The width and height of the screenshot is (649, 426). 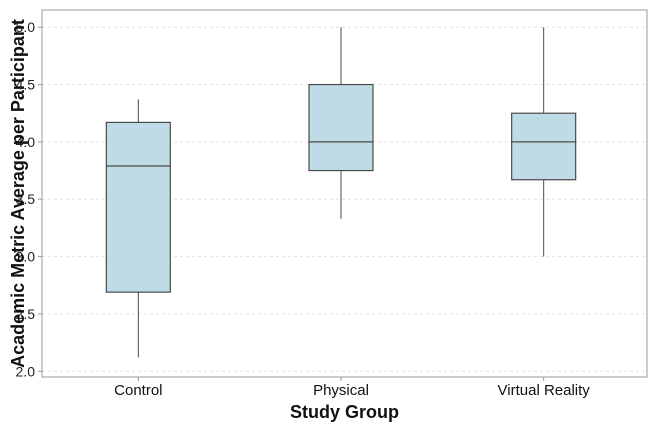 I want to click on y-tick-label: 3.5, so click(x=26, y=199).